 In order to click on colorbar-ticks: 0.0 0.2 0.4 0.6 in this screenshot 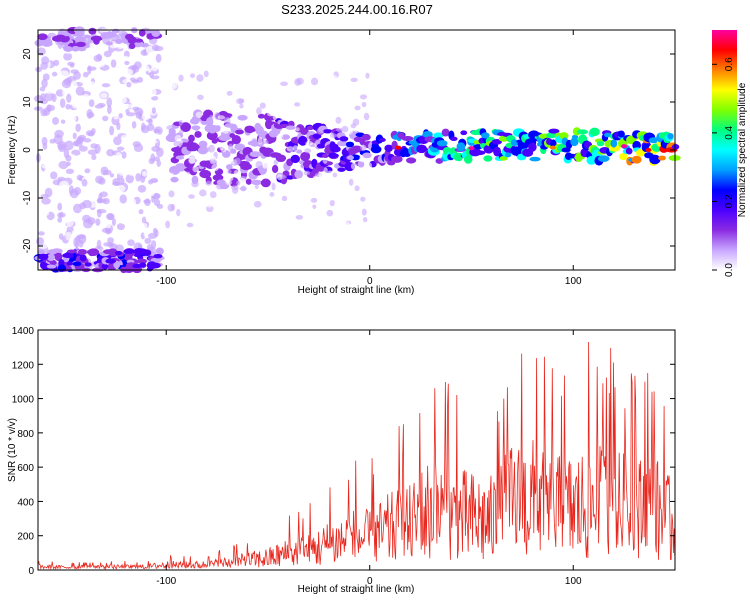, I will do `click(723, 167)`.